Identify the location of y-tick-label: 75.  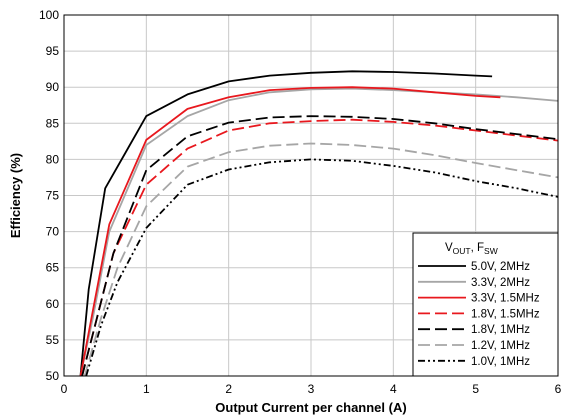
(53, 196).